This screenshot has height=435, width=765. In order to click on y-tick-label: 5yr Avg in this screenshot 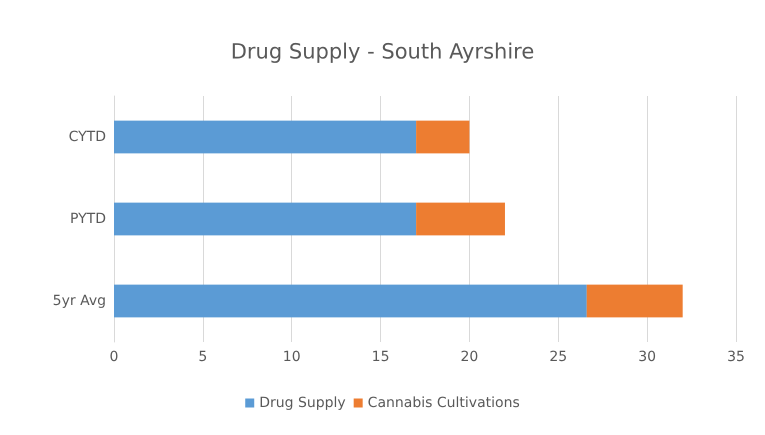, I will do `click(79, 301)`.